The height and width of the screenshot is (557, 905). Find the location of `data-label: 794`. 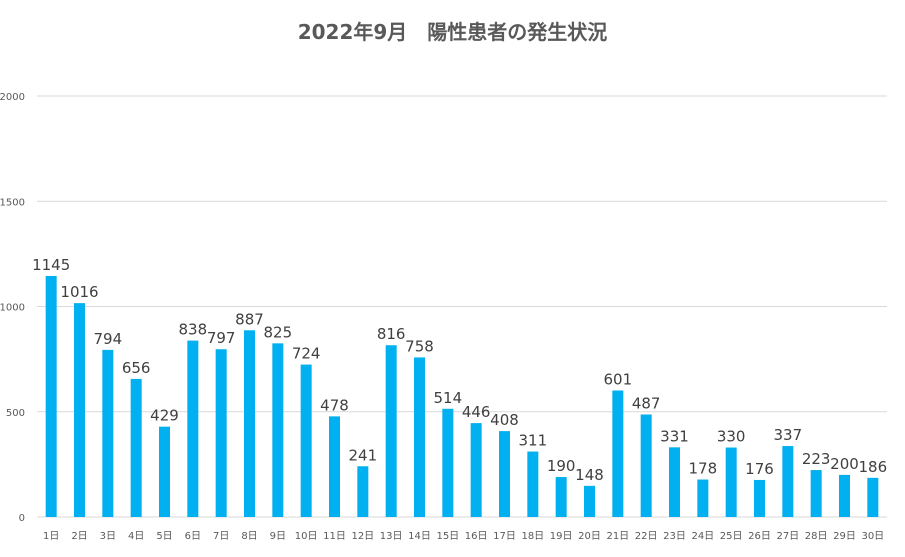

data-label: 794 is located at coordinates (108, 339).